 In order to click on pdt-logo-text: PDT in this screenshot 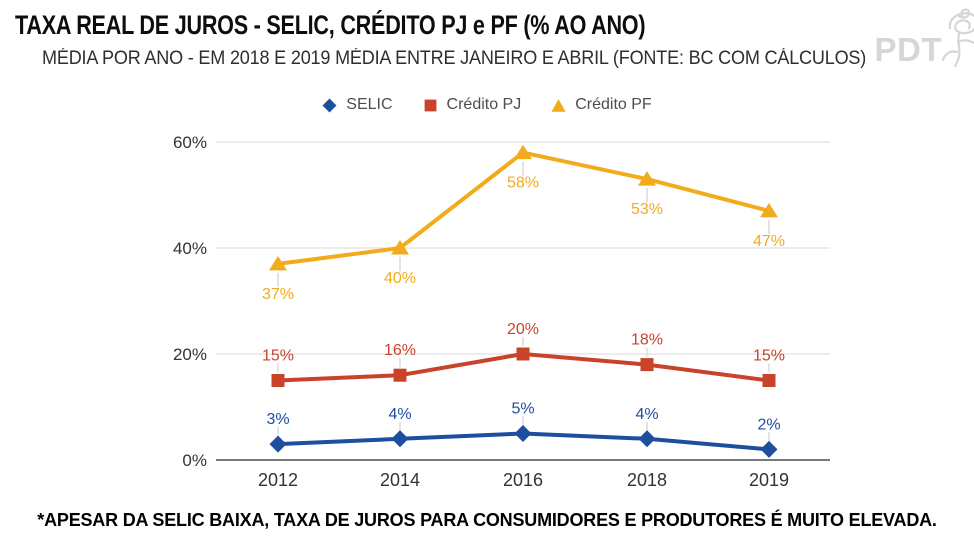, I will do `click(908, 49)`.